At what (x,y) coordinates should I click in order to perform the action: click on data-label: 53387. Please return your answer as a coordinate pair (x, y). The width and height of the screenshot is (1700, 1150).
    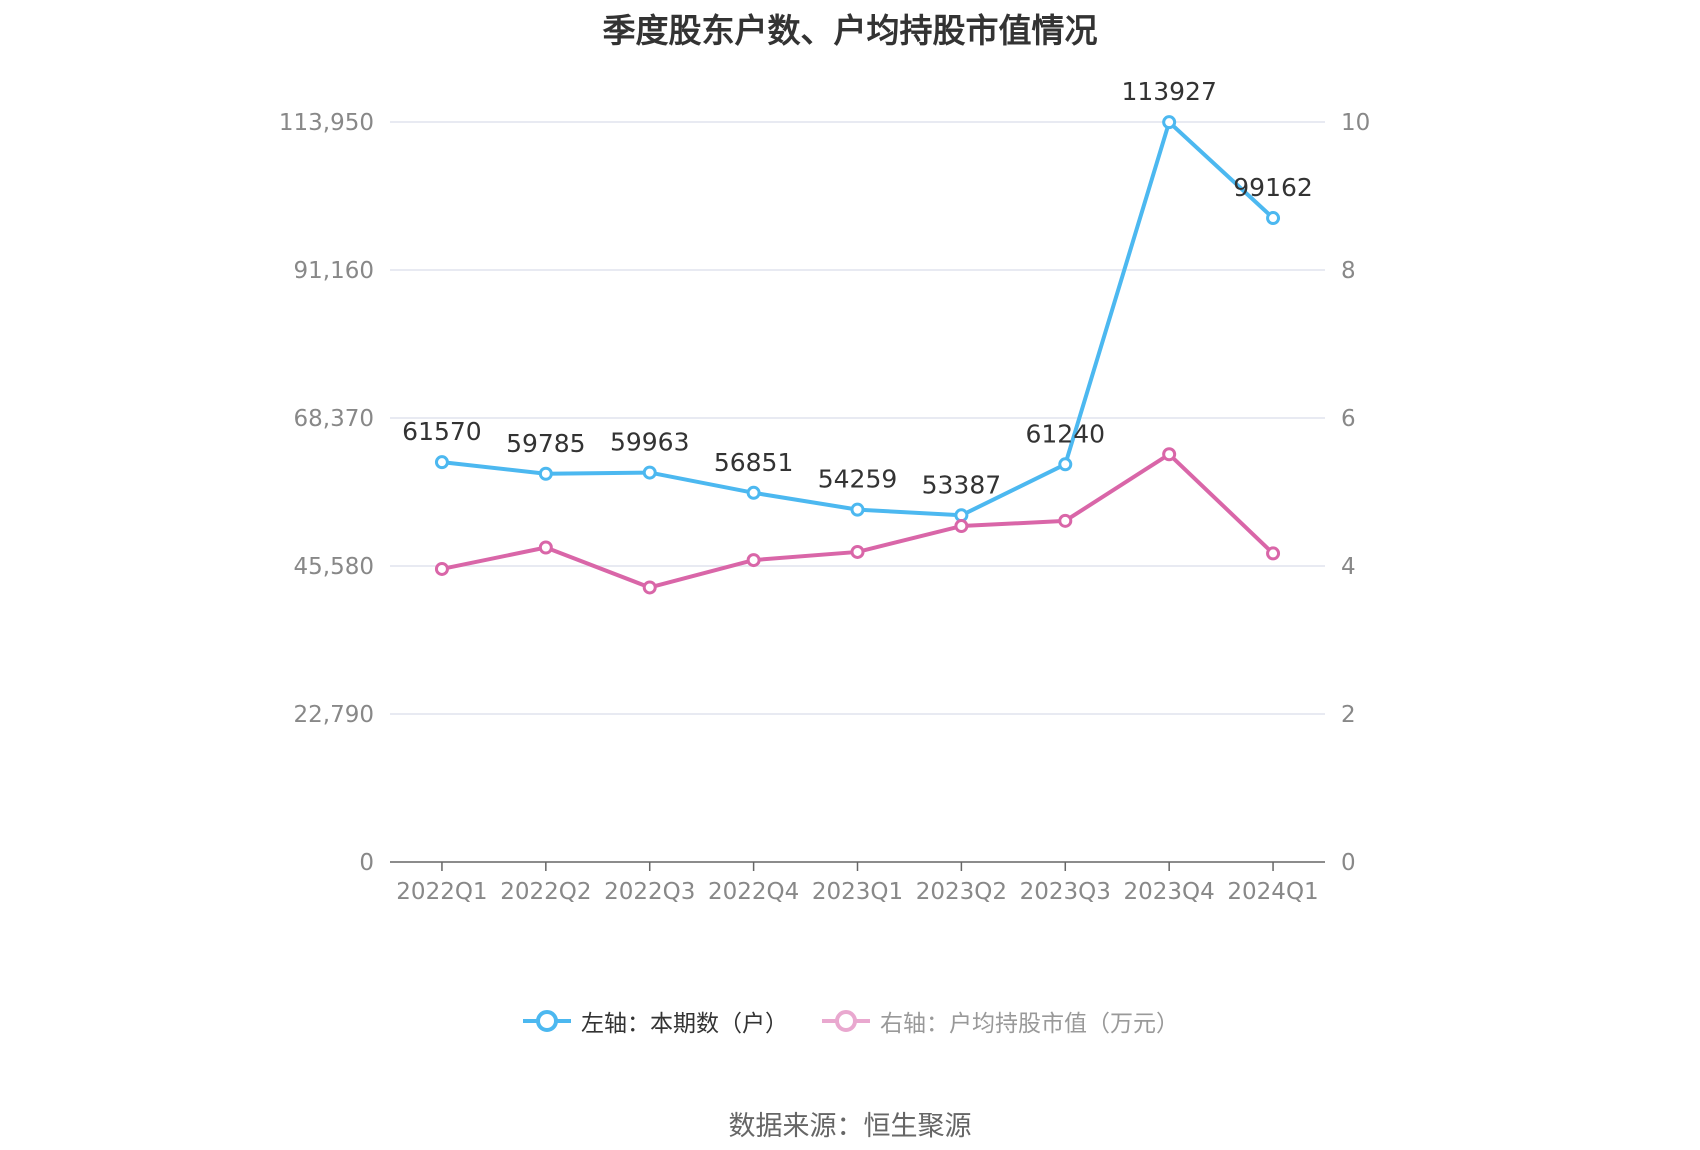
    Looking at the image, I should click on (962, 484).